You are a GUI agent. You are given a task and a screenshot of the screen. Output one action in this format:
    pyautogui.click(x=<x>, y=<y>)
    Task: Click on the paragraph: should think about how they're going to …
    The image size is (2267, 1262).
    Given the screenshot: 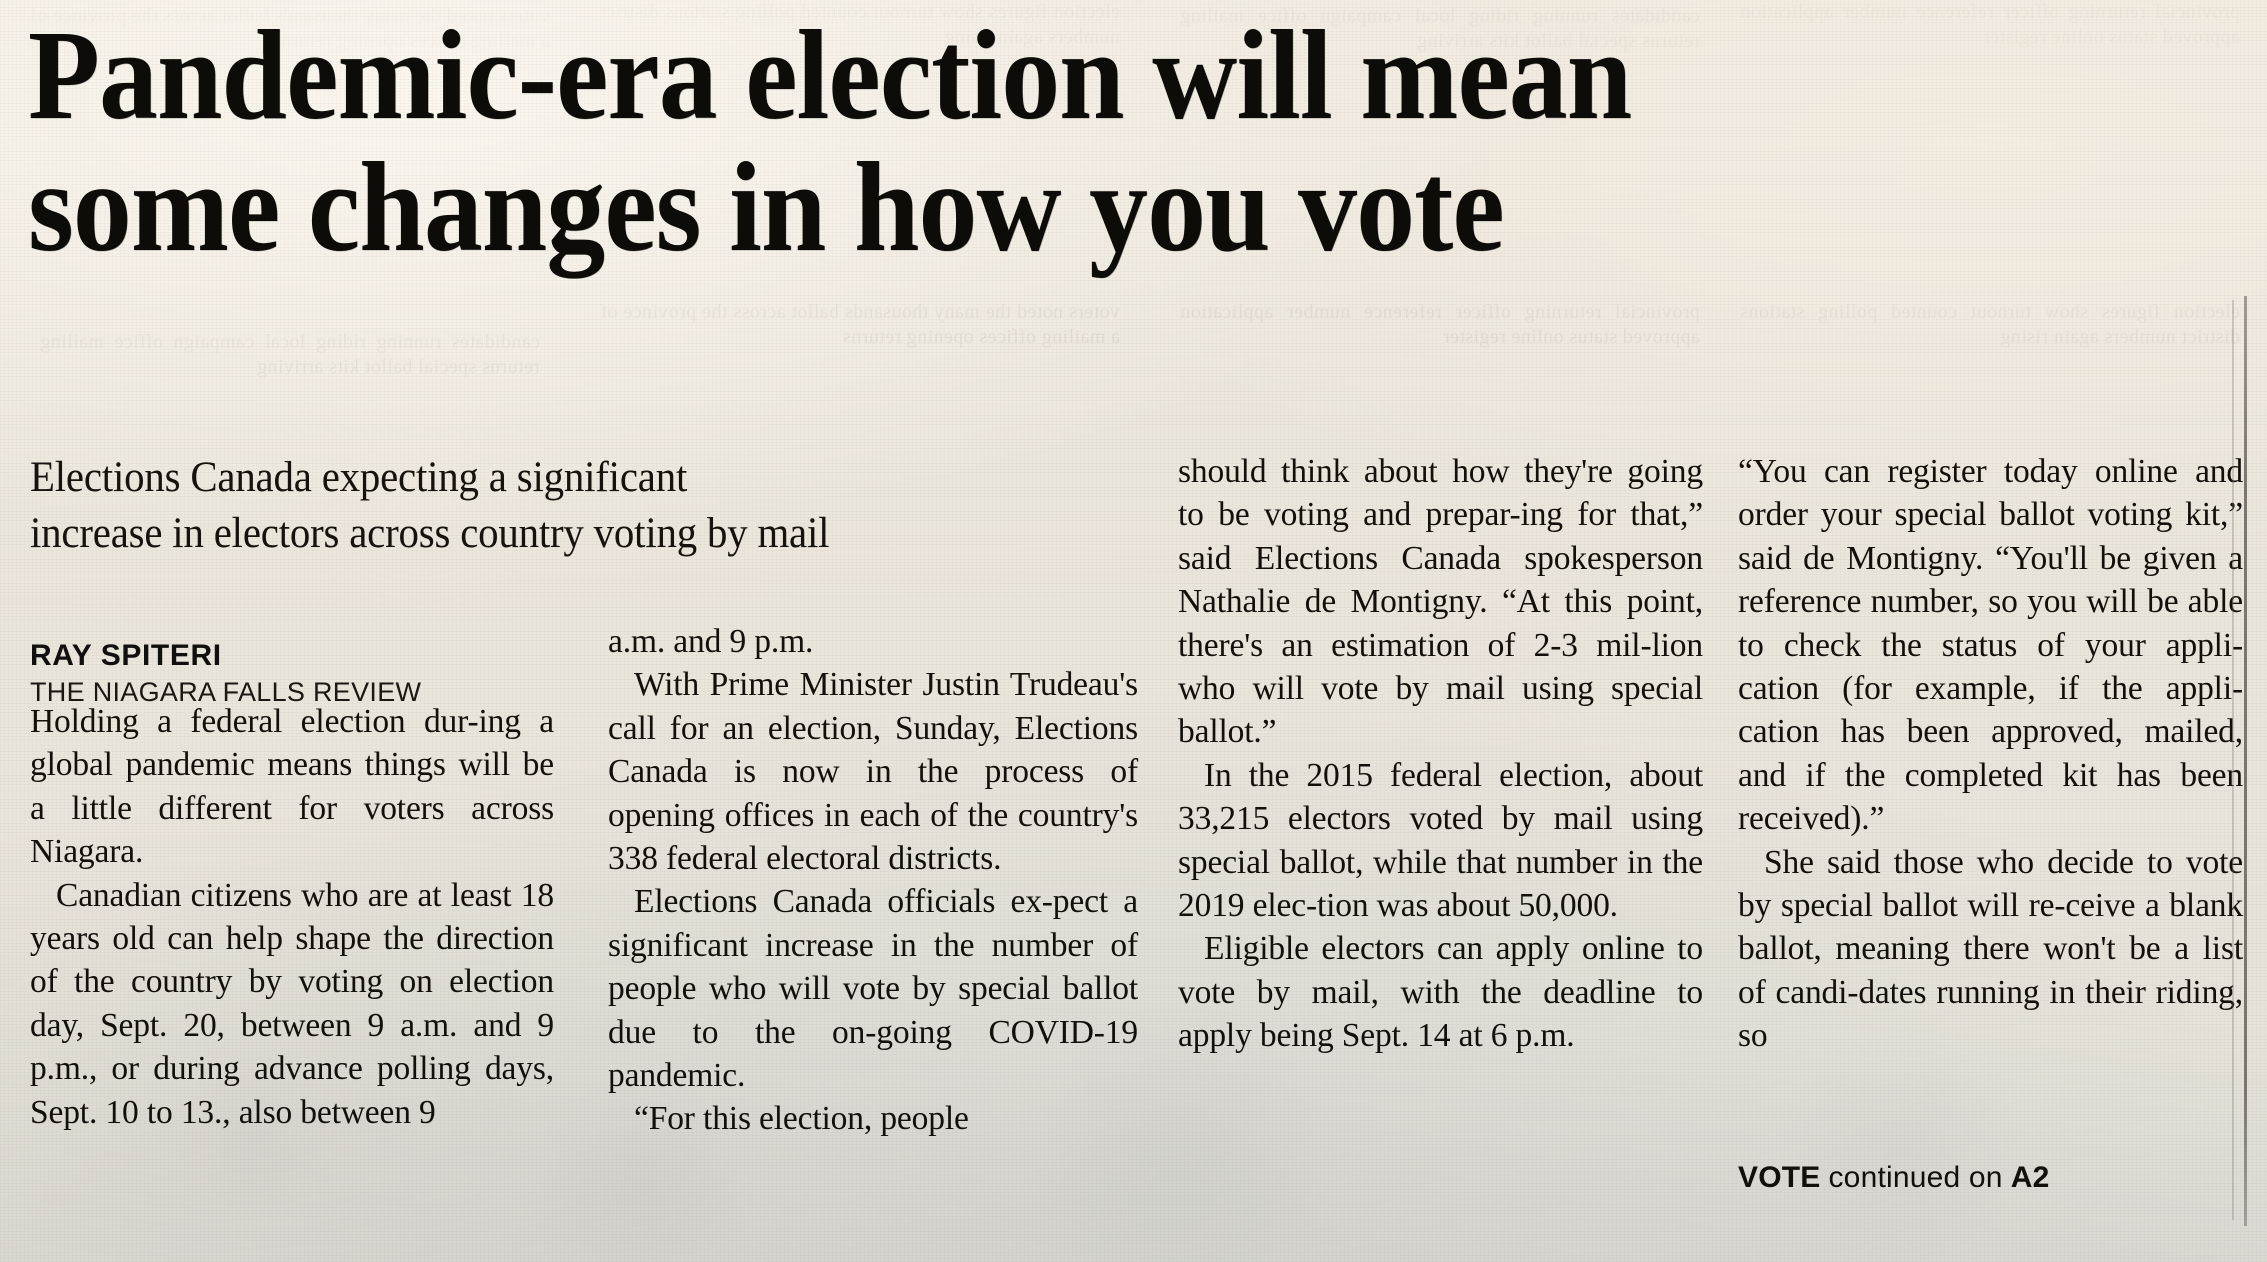 What is the action you would take?
    pyautogui.click(x=1440, y=602)
    